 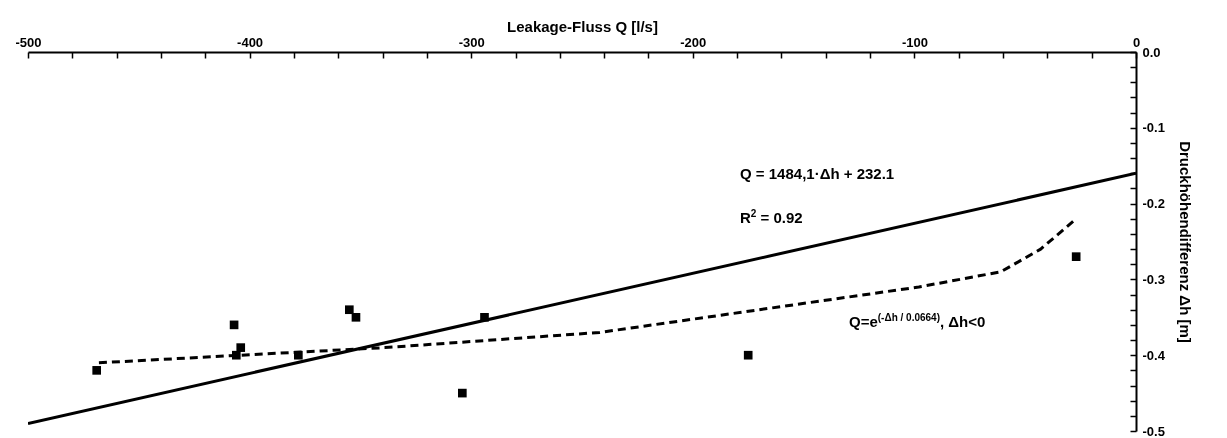 I want to click on x-tick-label: -400, so click(x=250, y=42).